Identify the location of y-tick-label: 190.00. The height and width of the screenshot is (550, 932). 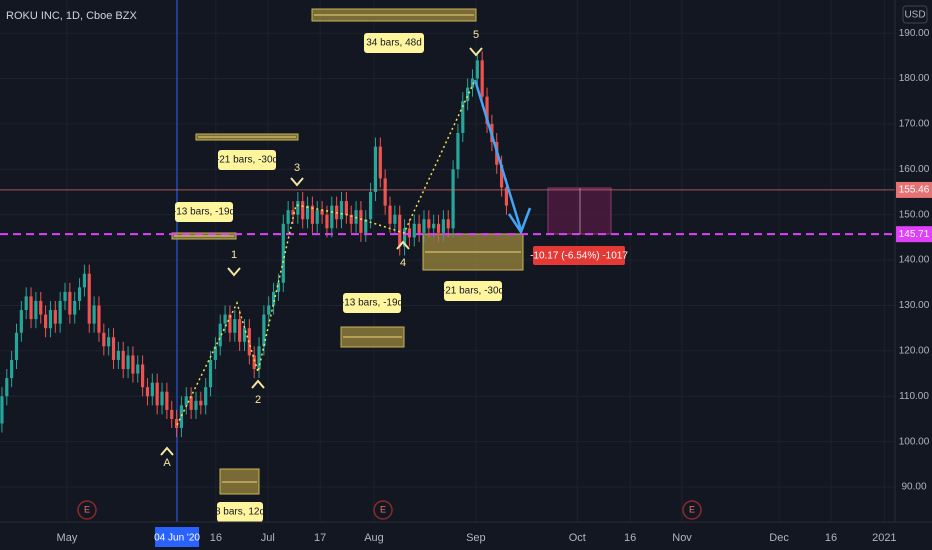
(914, 33).